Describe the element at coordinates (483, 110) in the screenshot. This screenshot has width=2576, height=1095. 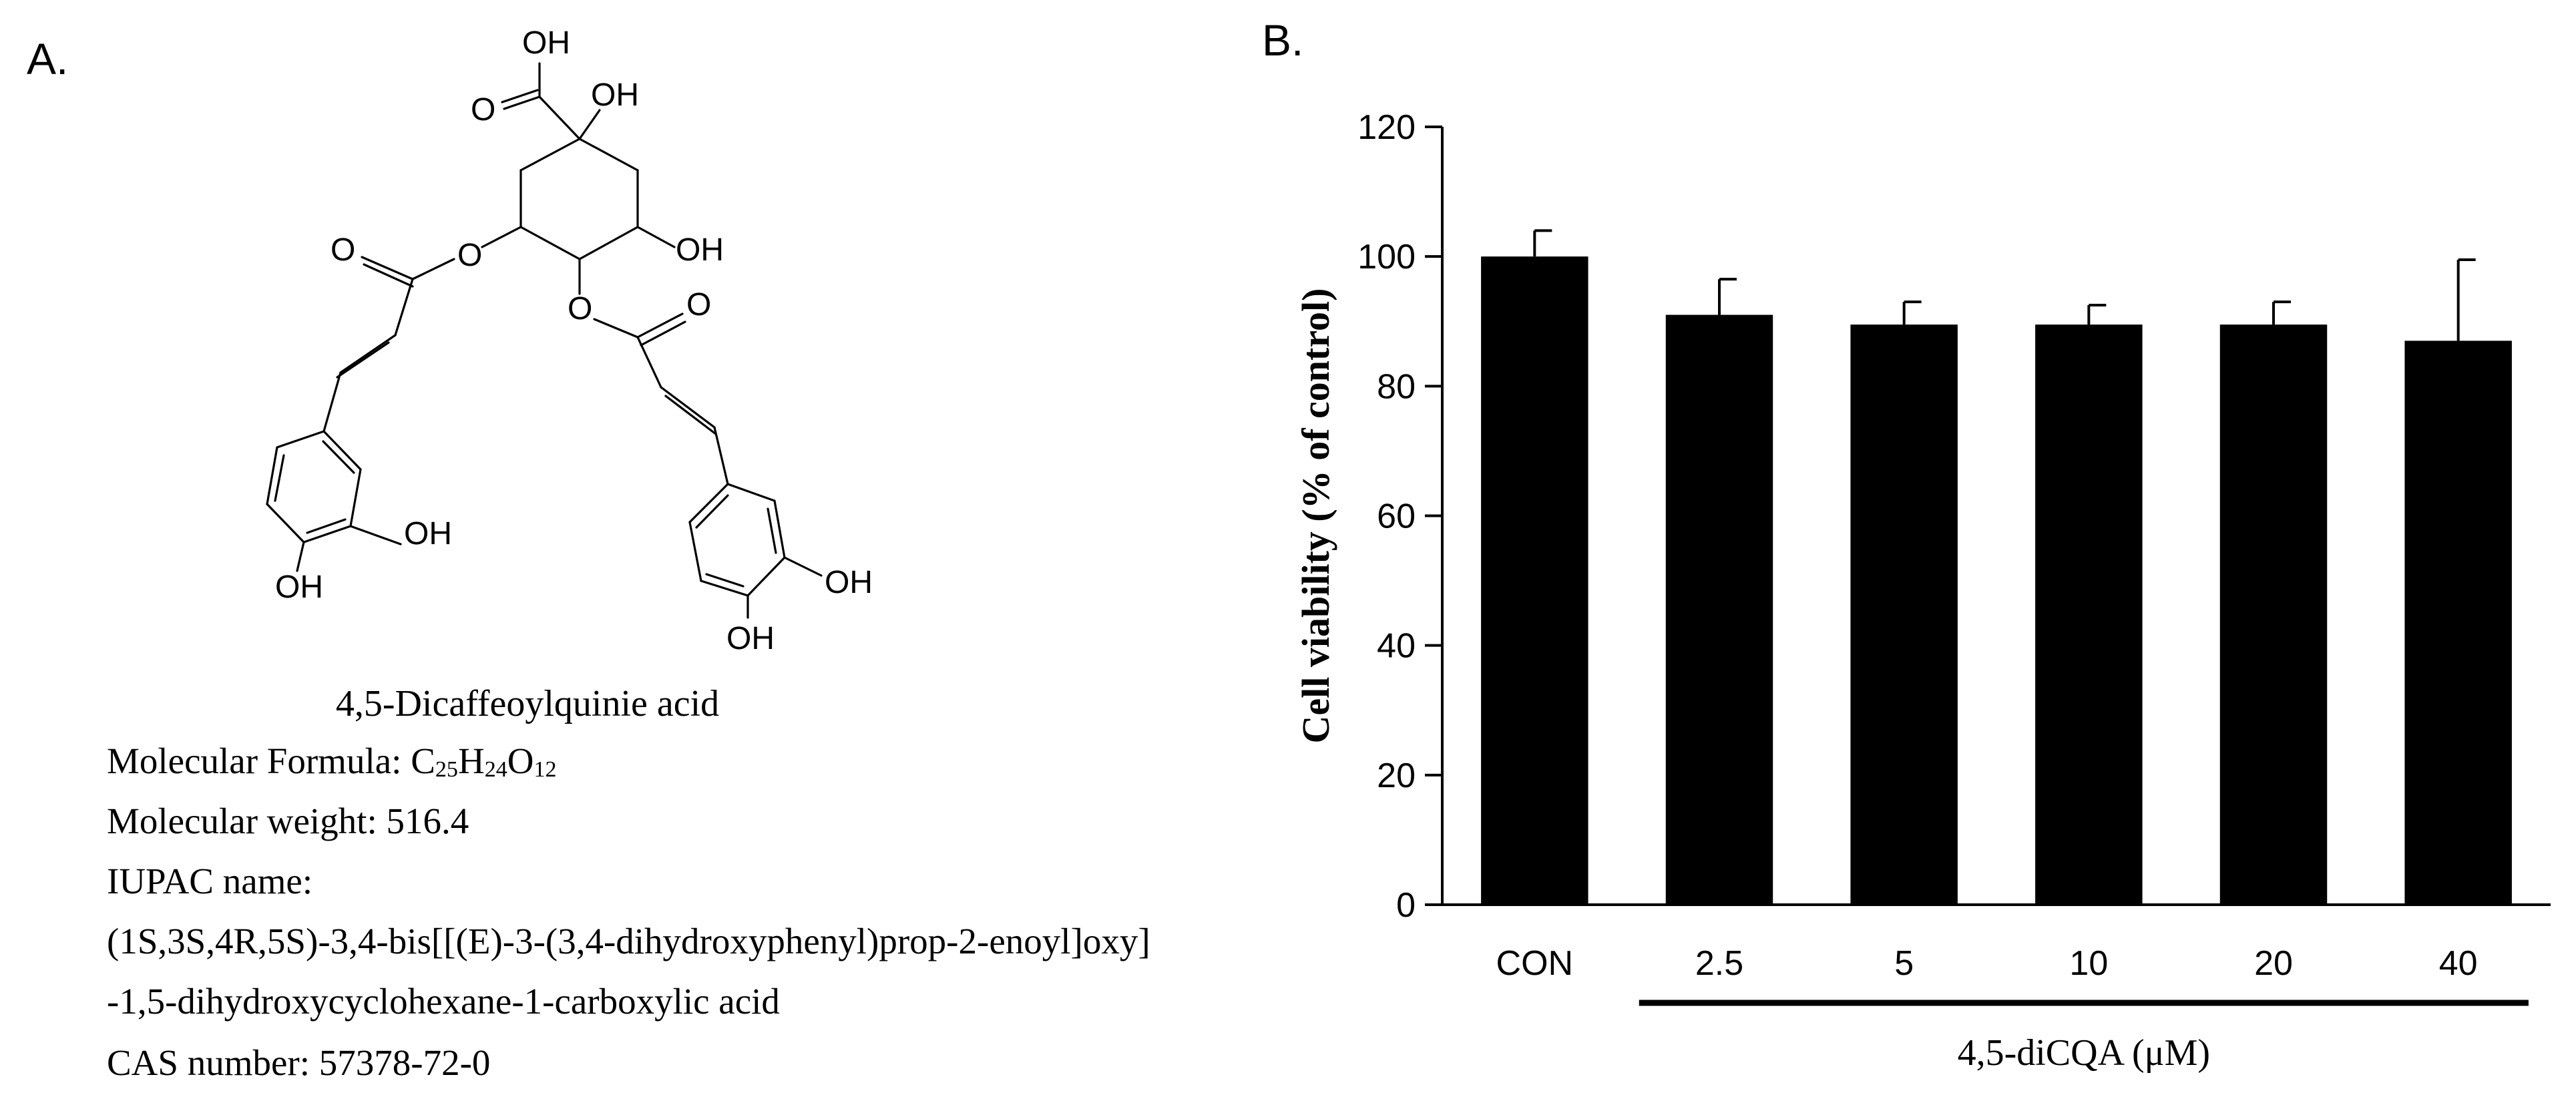
I see `label-o-carboxyl: O` at that location.